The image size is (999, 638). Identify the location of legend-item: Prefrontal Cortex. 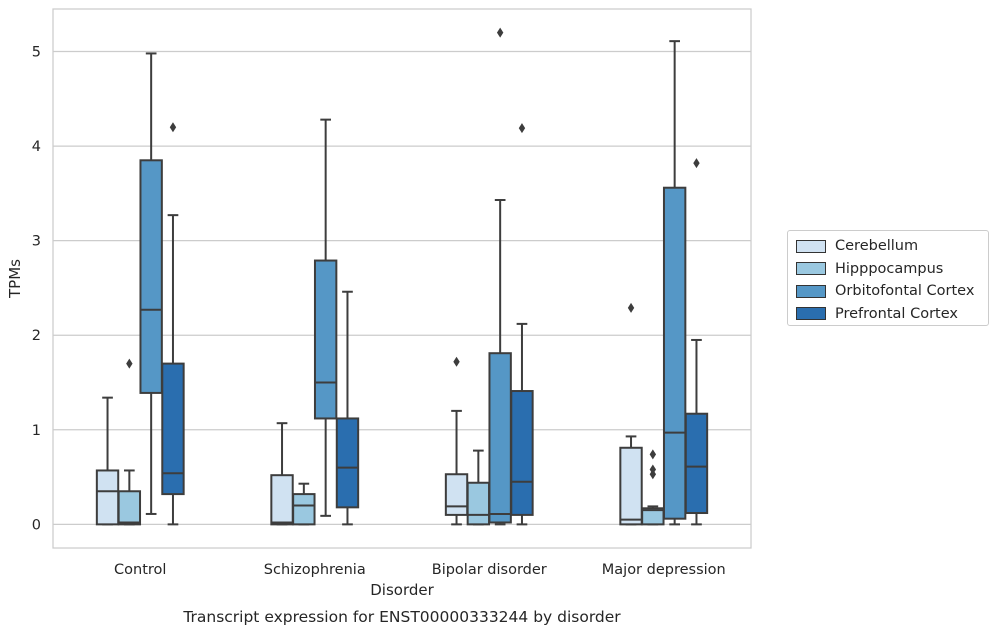
(877, 314).